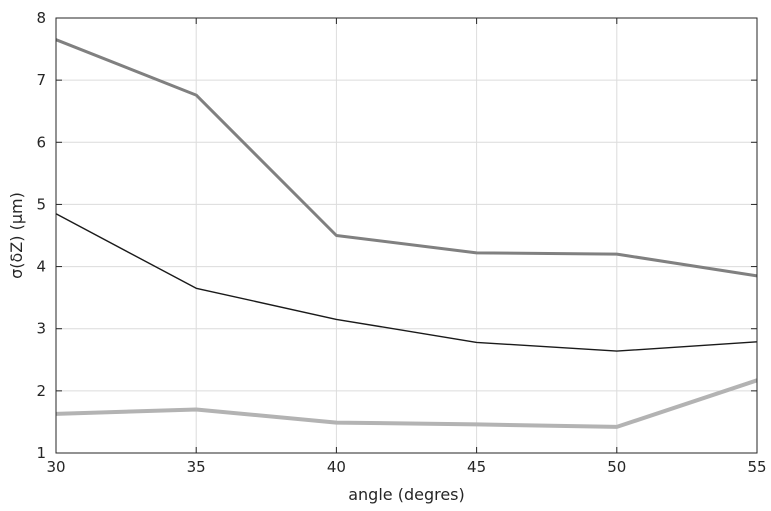  What do you see at coordinates (16, 235) in the screenshot?
I see `y-axis-label: σ(δZ) (μm)` at bounding box center [16, 235].